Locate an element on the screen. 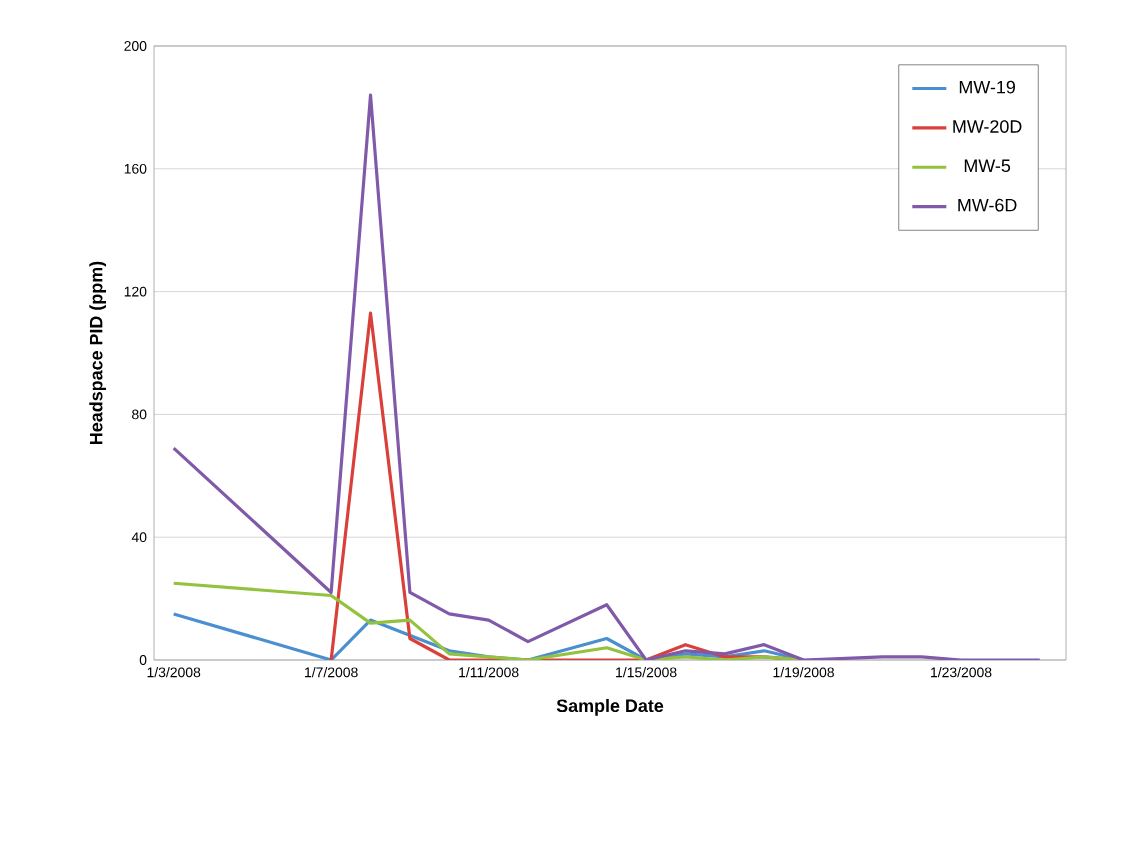 The image size is (1134, 868). legend-label: MW-20D is located at coordinates (987, 126).